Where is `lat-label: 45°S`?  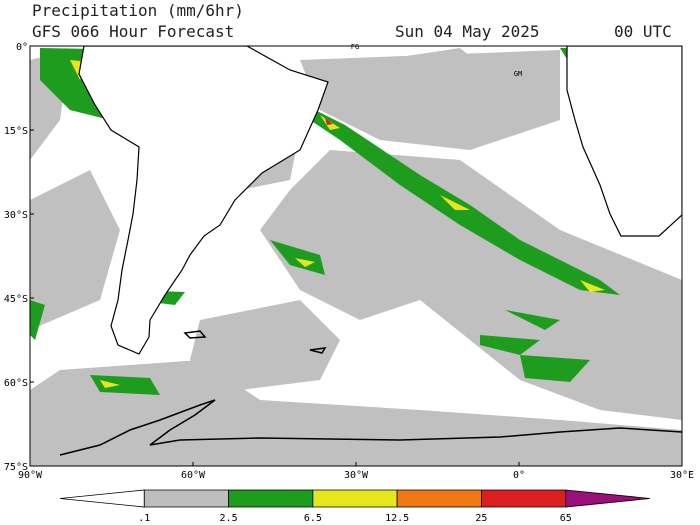
lat-label: 45°S is located at coordinates (16, 299).